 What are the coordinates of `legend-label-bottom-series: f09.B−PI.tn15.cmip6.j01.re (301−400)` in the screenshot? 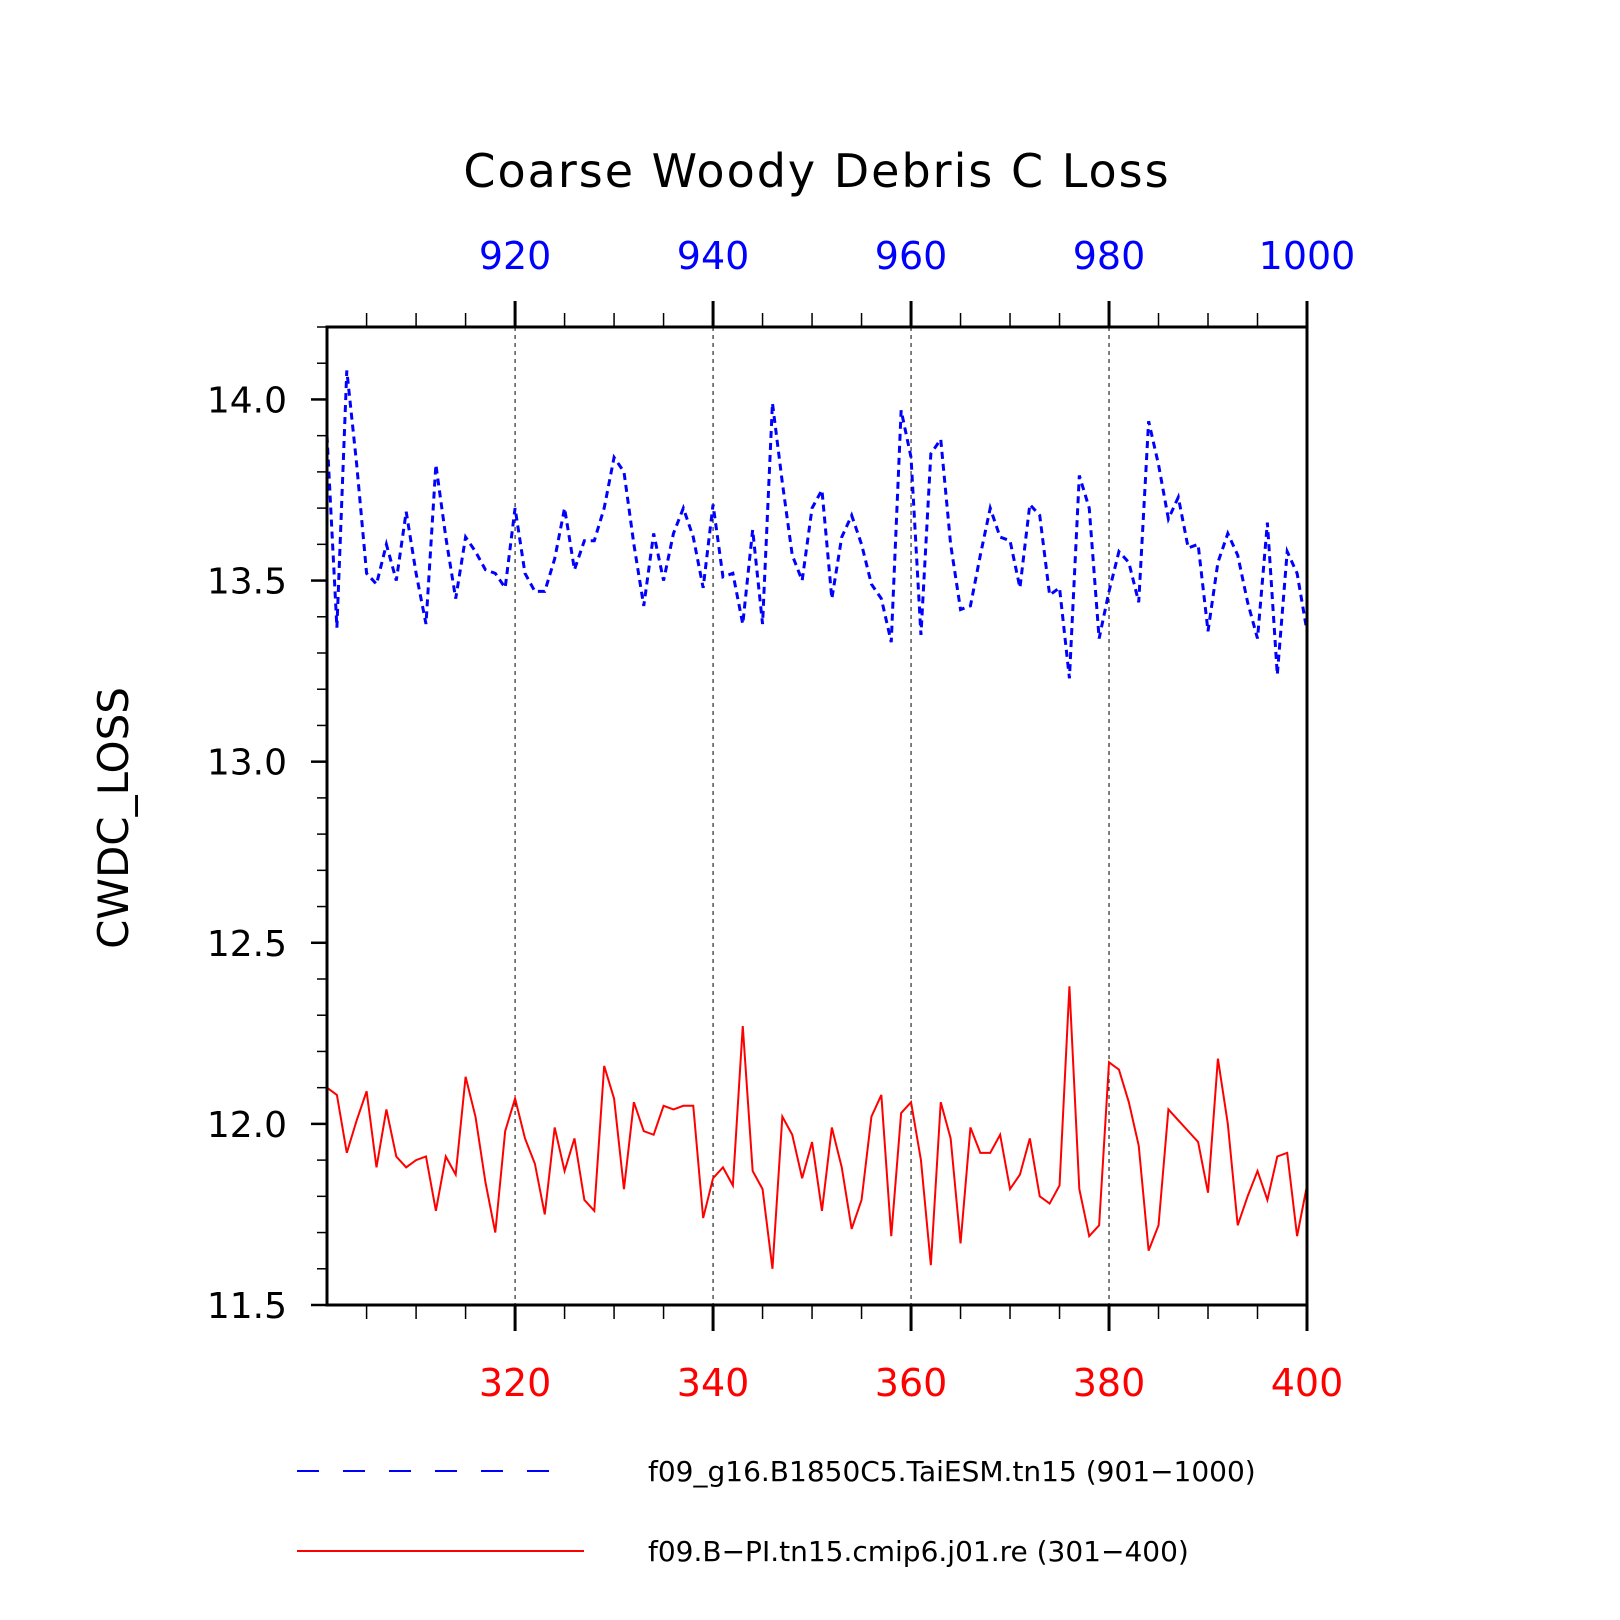 It's located at (918, 1551).